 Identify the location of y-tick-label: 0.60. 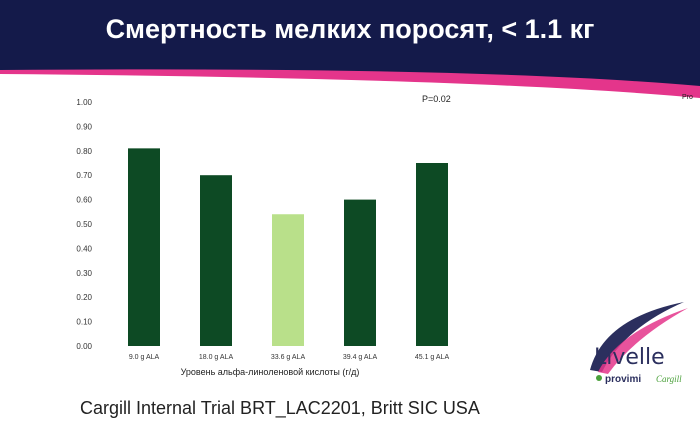
(84, 200).